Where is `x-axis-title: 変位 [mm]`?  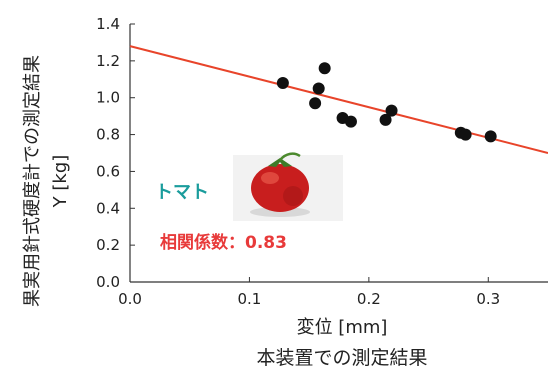
x-axis-title: 変位 [mm] is located at coordinates (342, 327).